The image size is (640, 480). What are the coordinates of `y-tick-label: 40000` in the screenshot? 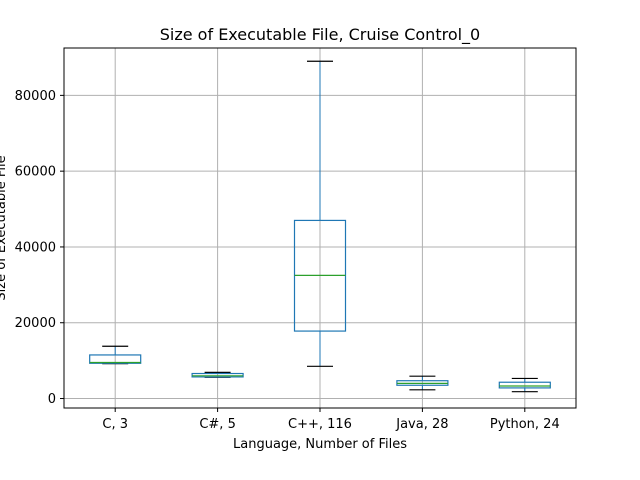 It's located at (35, 247).